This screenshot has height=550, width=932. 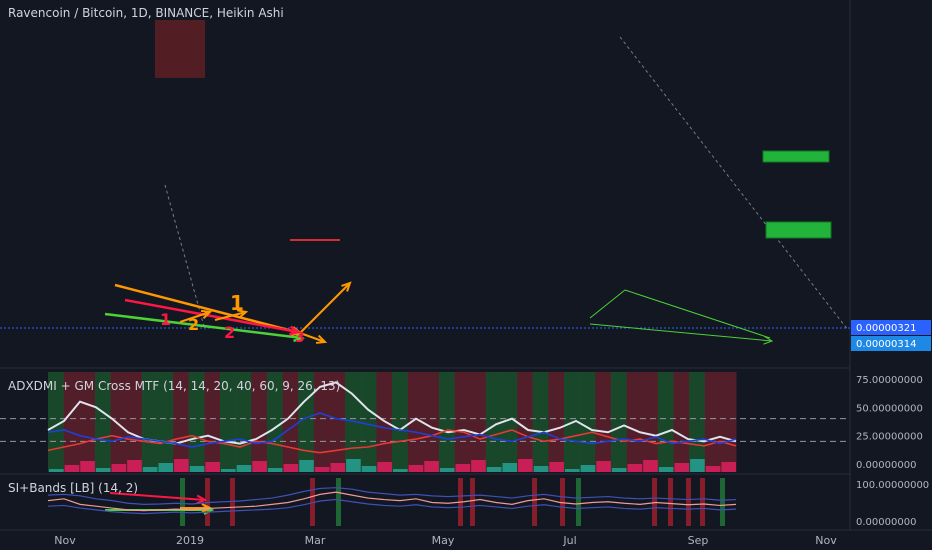 What do you see at coordinates (698, 540) in the screenshot?
I see `time-tick-label: Sep` at bounding box center [698, 540].